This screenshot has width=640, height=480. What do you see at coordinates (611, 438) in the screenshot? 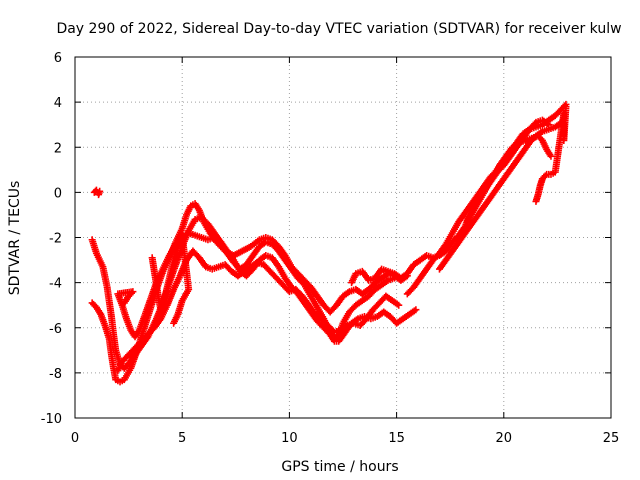
I see `x-tick-label: 25` at bounding box center [611, 438].